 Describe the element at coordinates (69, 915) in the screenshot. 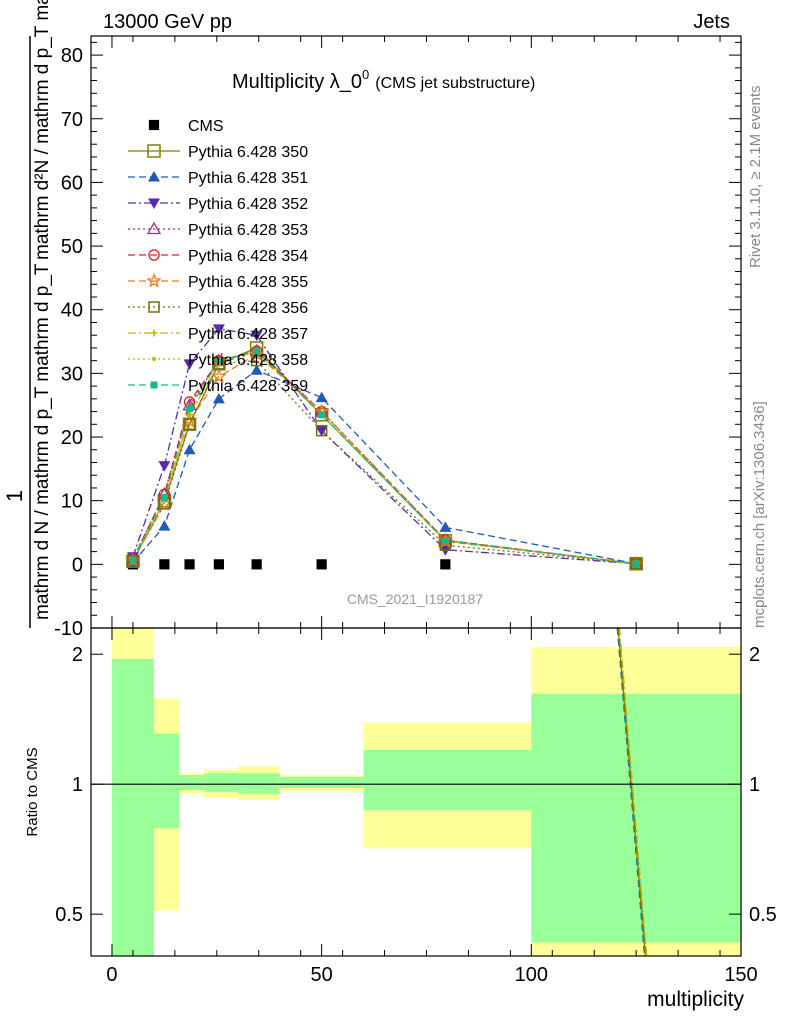

I see `ratio-y-tick-label: 0.5` at that location.